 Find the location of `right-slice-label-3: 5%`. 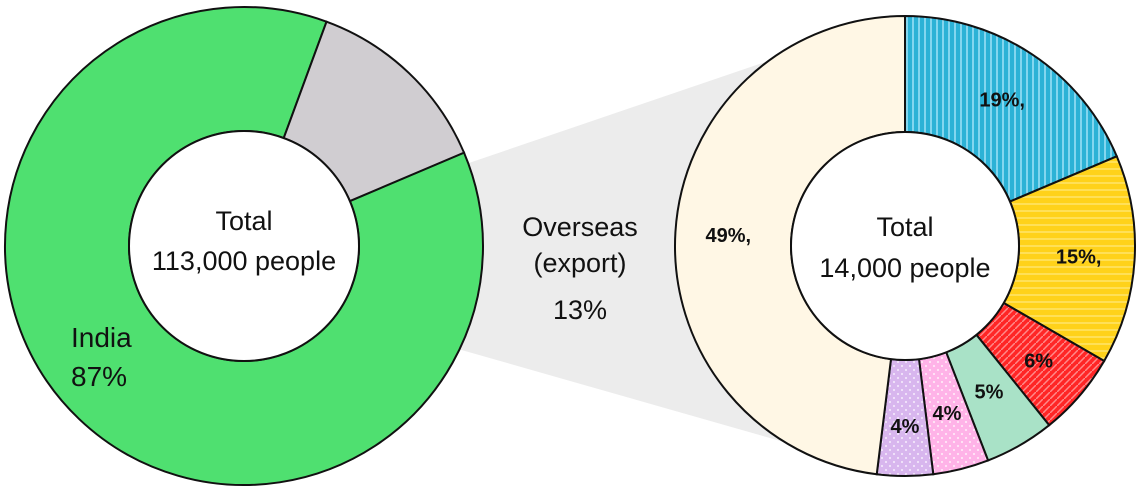

right-slice-label-3: 5% is located at coordinates (989, 392).